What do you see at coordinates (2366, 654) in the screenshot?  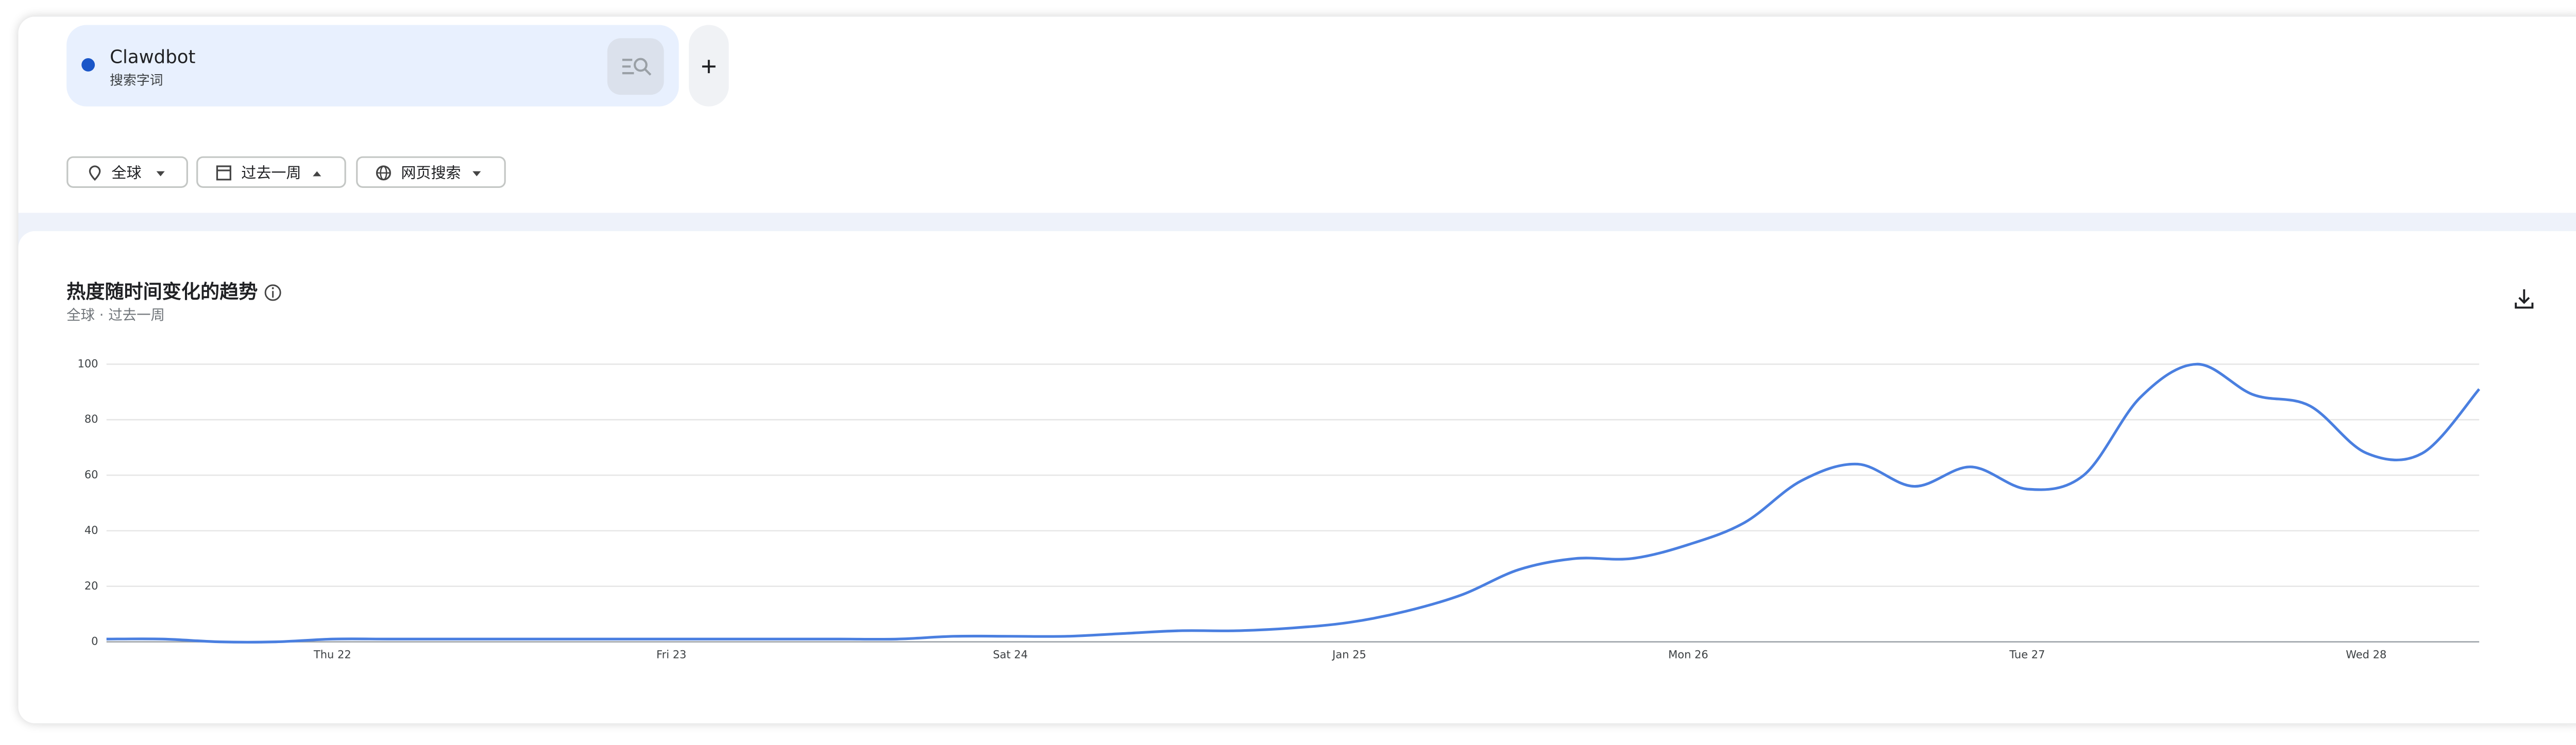 I see `x-tick-label: Wed 28` at bounding box center [2366, 654].